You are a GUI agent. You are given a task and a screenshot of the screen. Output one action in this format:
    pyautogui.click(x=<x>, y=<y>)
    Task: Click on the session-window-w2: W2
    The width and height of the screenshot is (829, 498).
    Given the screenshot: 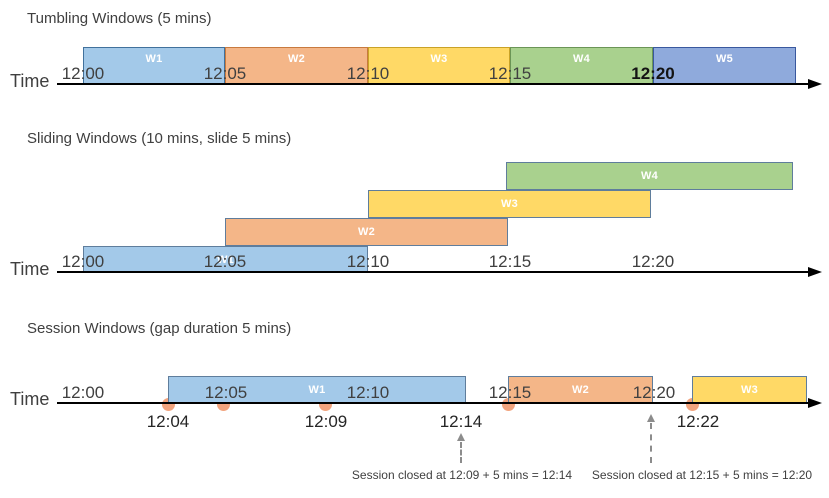 What is the action you would take?
    pyautogui.click(x=580, y=390)
    